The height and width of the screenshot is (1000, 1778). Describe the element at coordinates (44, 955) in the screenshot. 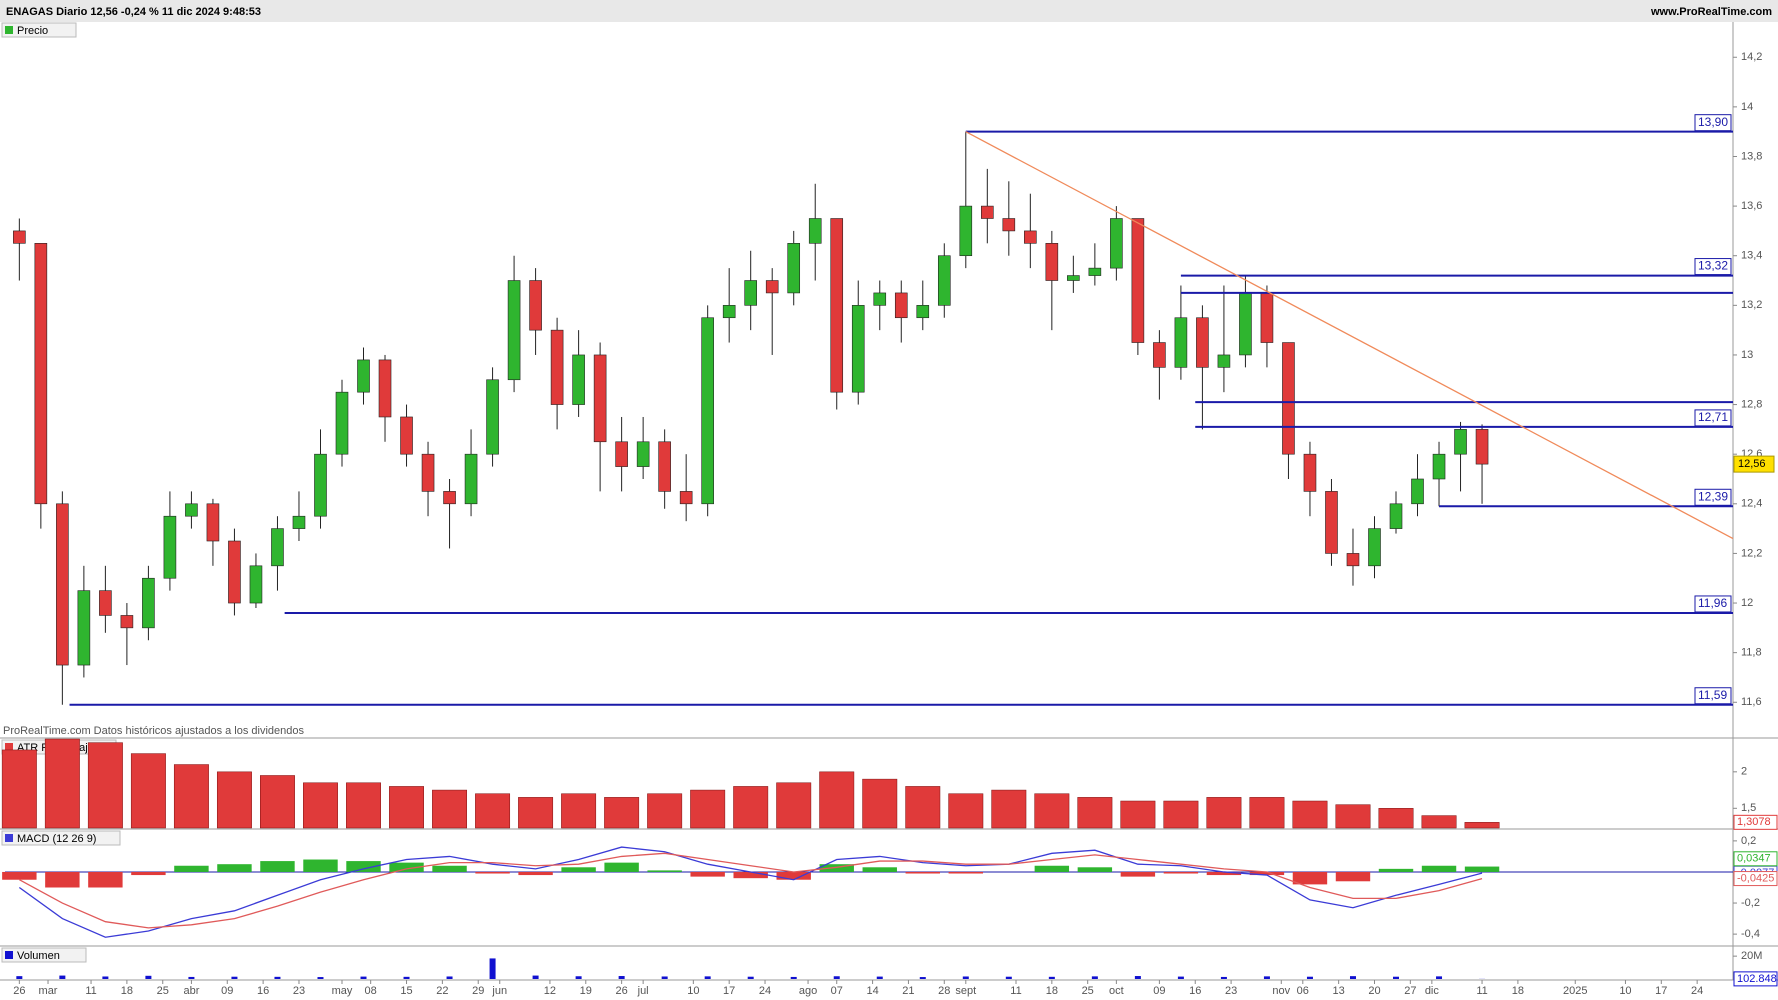

I see `legend-vol: Volumen` at that location.